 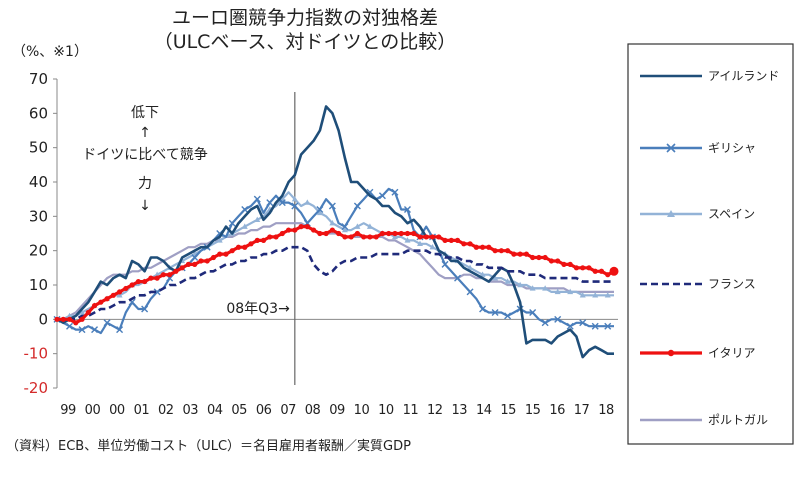 I want to click on data-point-italy-last, so click(x=614, y=271).